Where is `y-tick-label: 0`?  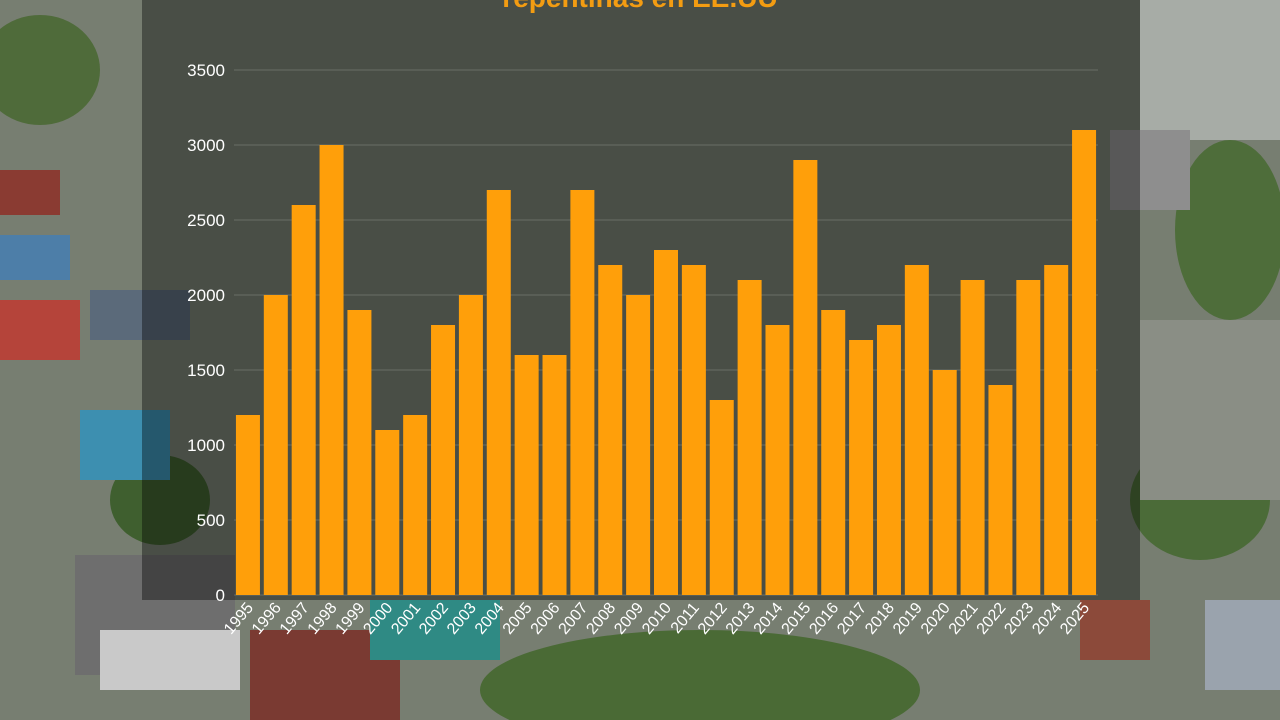 y-tick-label: 0 is located at coordinates (220, 595).